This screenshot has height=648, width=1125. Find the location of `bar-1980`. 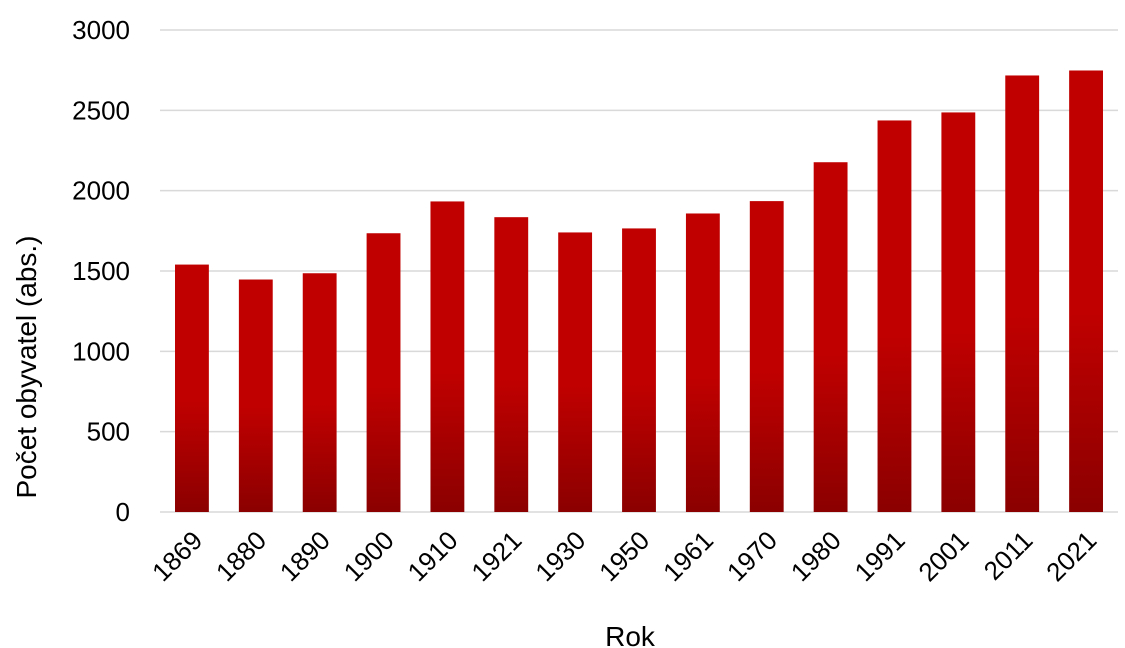

bar-1980 is located at coordinates (830, 337).